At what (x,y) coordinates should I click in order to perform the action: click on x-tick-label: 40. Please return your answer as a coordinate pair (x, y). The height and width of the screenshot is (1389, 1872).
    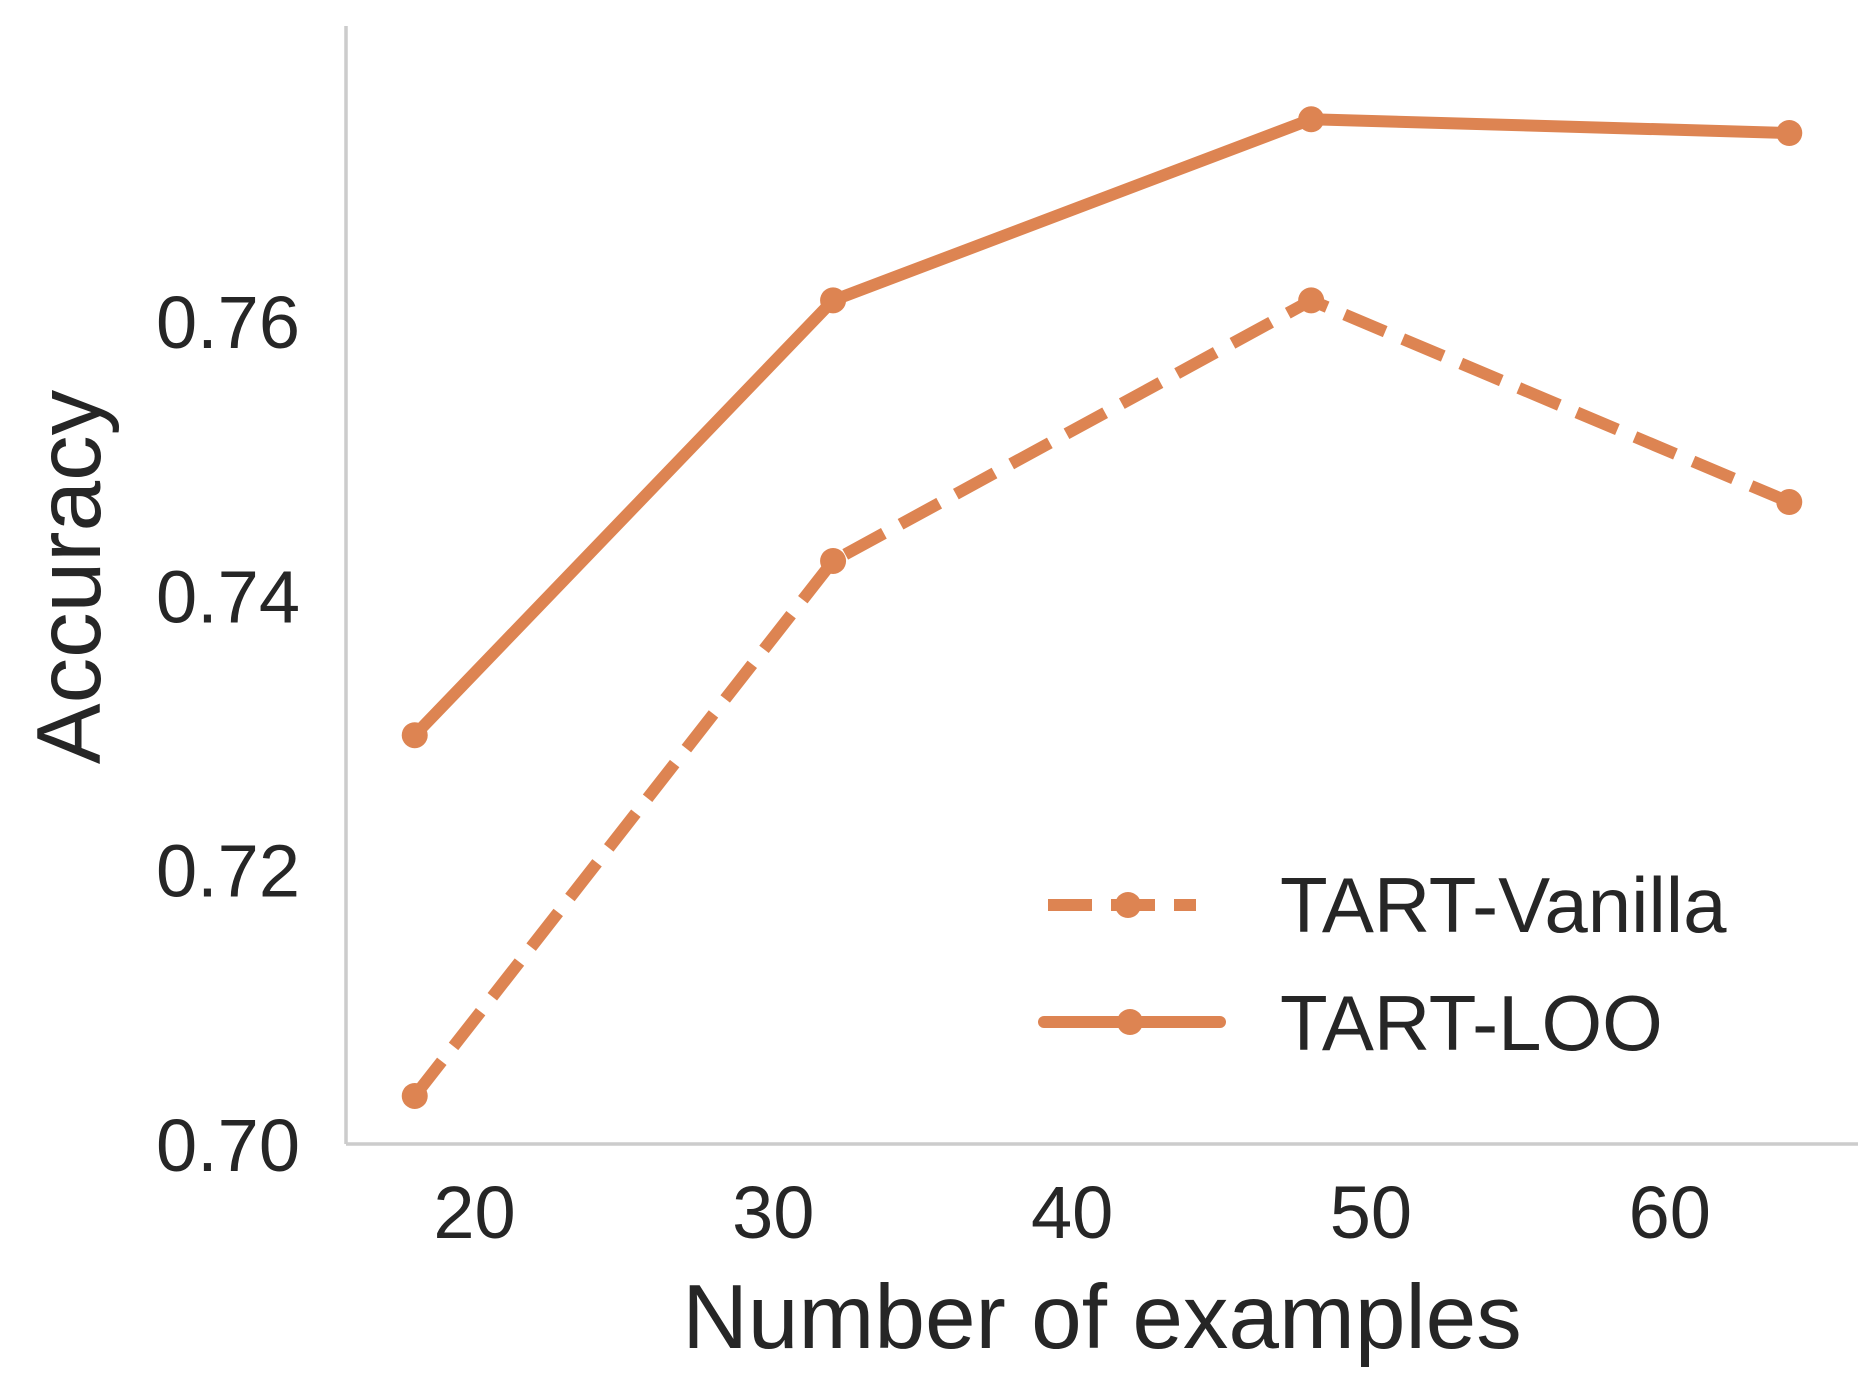
    Looking at the image, I should click on (1072, 1212).